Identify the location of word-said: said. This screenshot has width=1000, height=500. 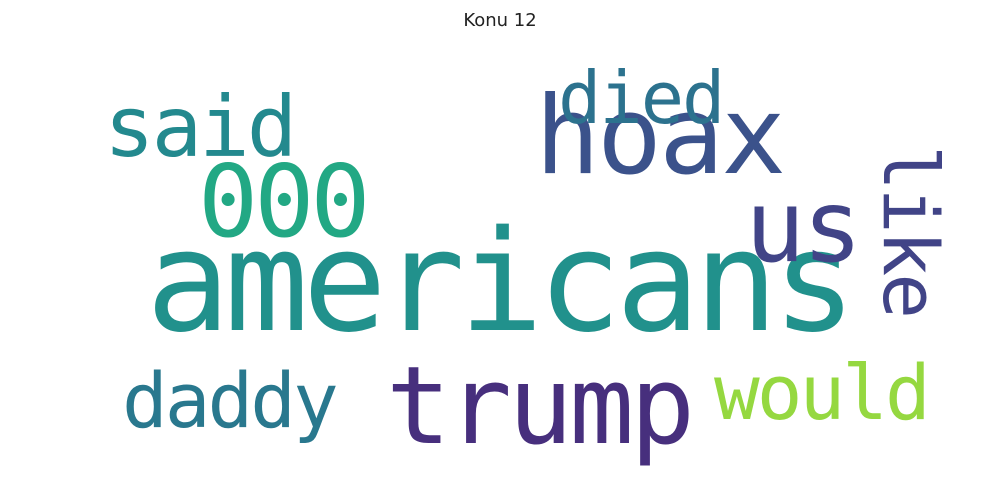
(200, 127).